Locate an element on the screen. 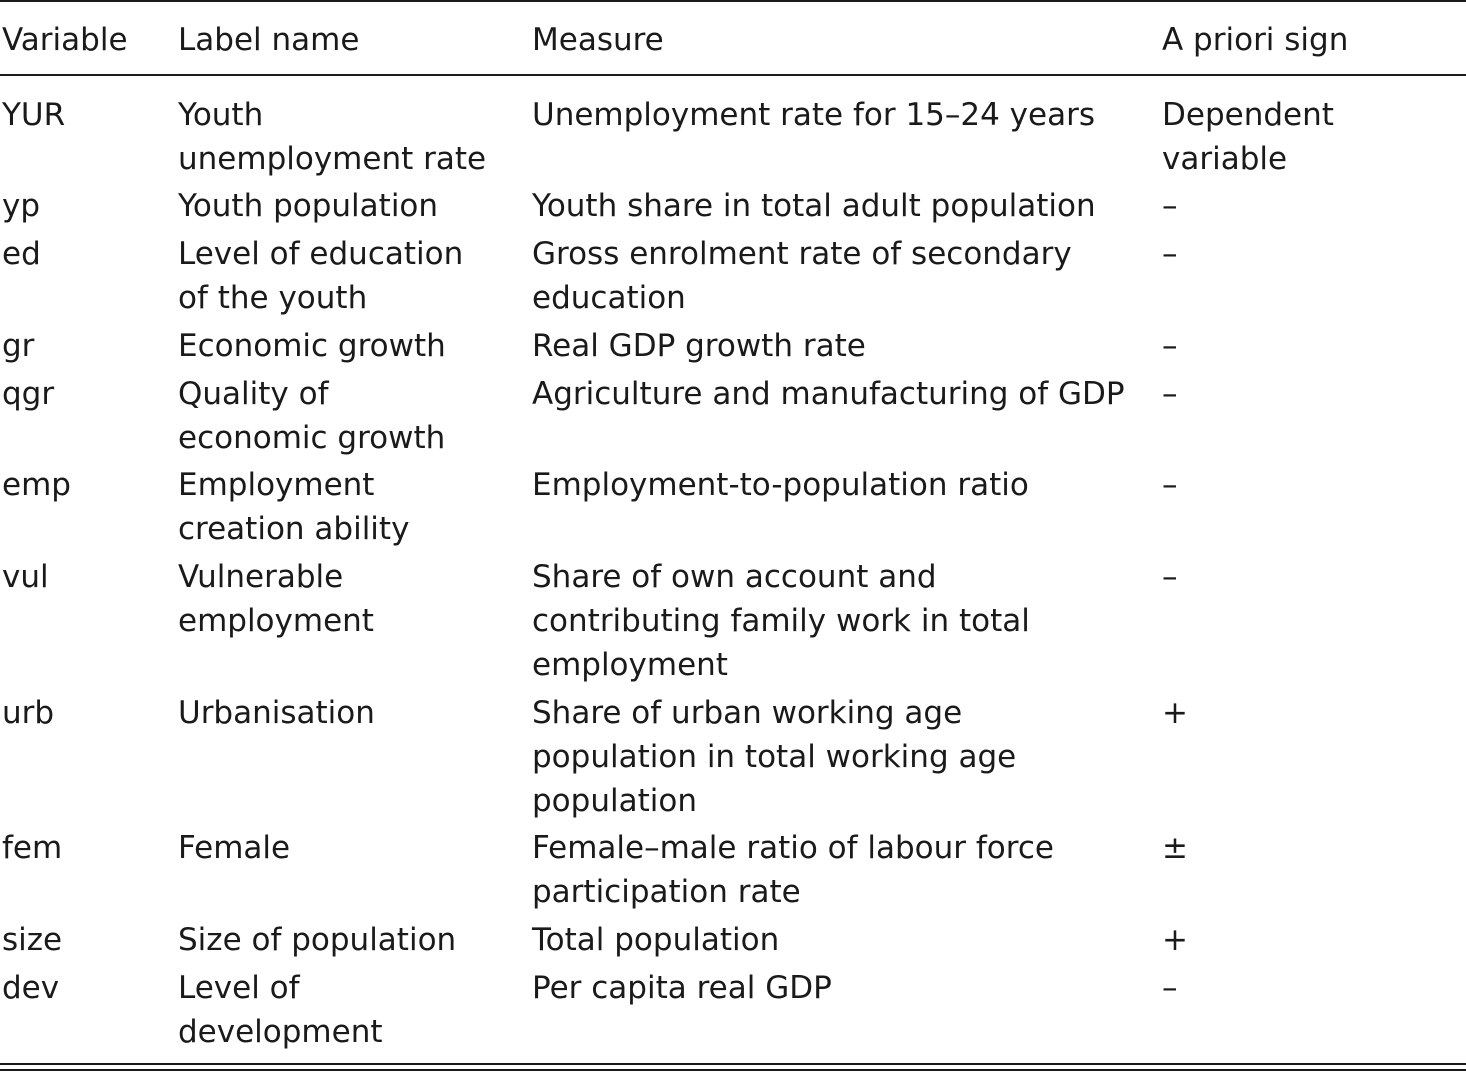  cell-label-name: Level of education of the youth is located at coordinates (321, 276).